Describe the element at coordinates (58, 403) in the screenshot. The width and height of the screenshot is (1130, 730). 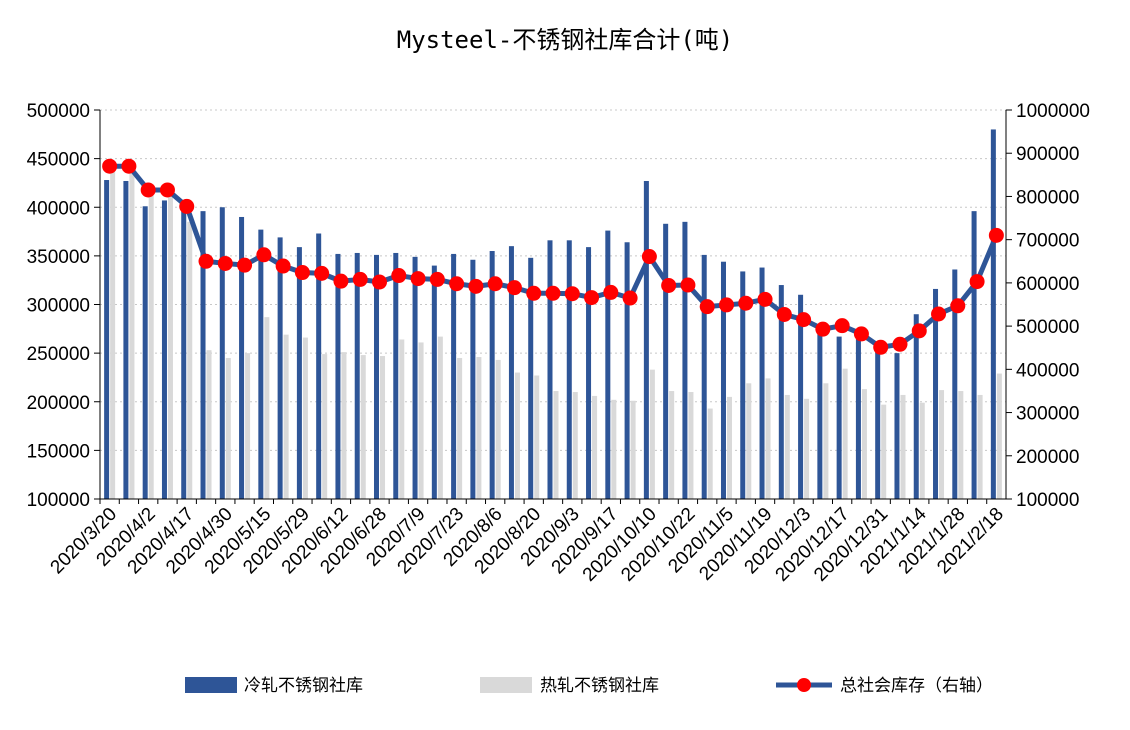
I see `left-axis-tick-label: 200000` at that location.